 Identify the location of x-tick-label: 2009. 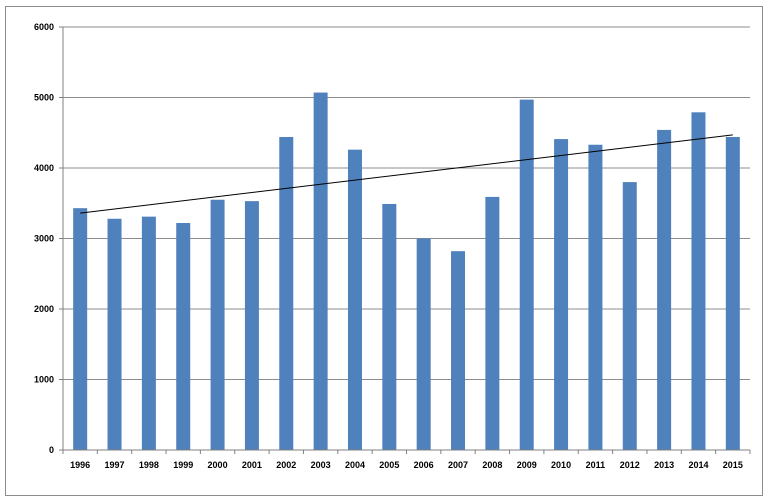
(527, 465).